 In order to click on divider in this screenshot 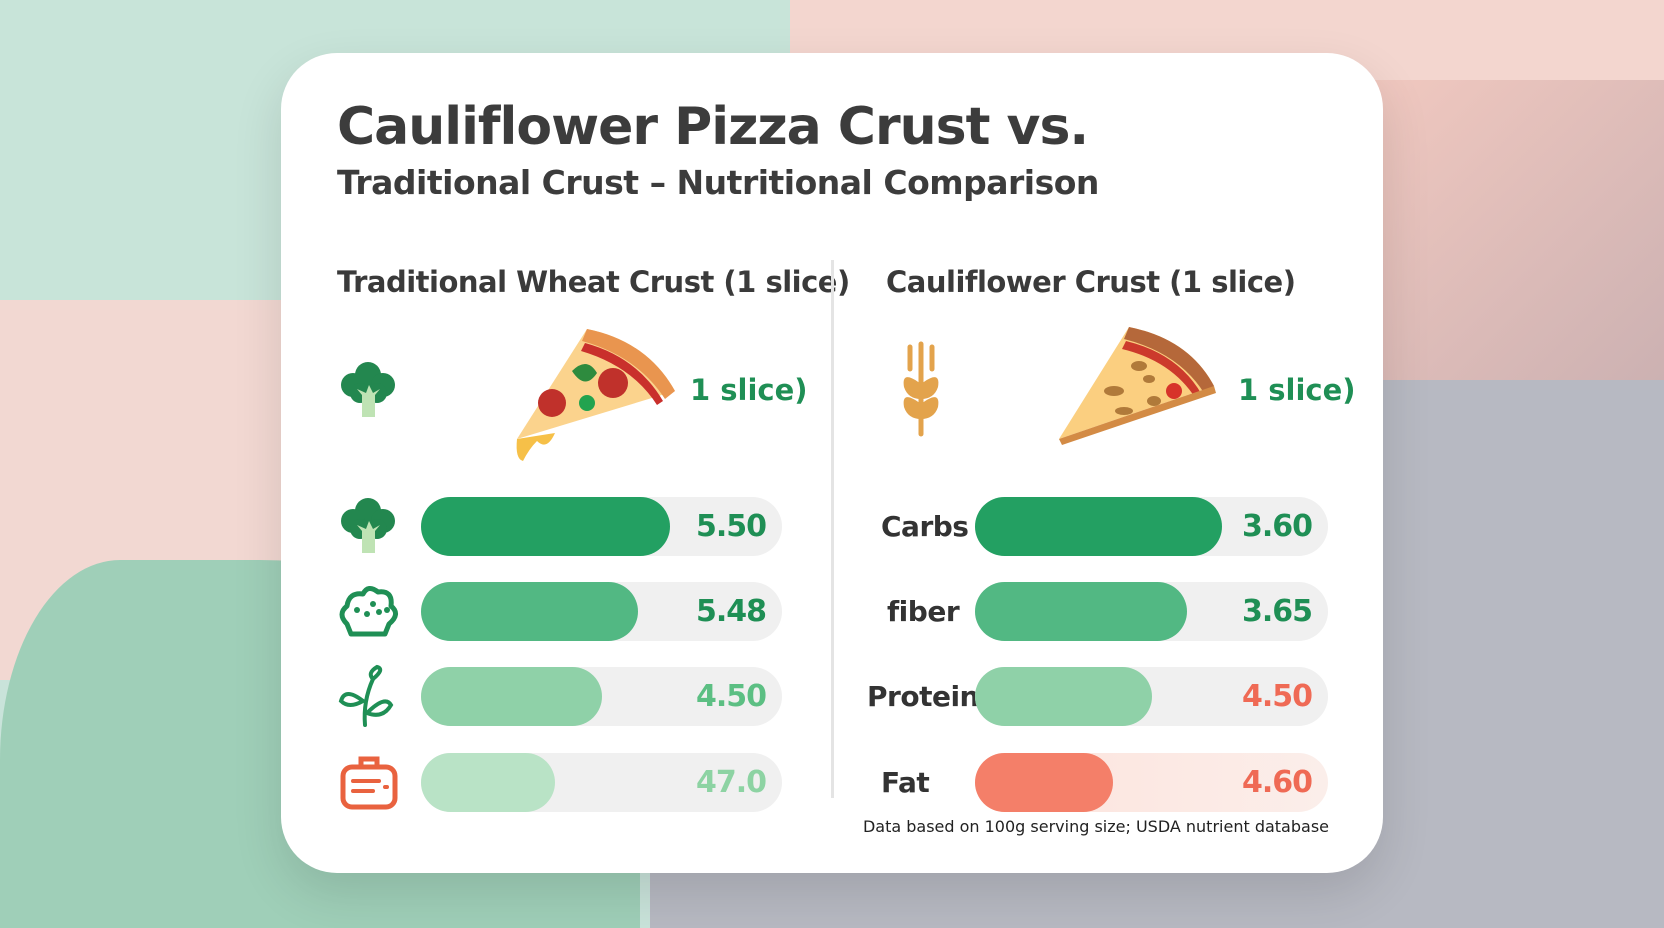, I will do `click(832, 529)`.